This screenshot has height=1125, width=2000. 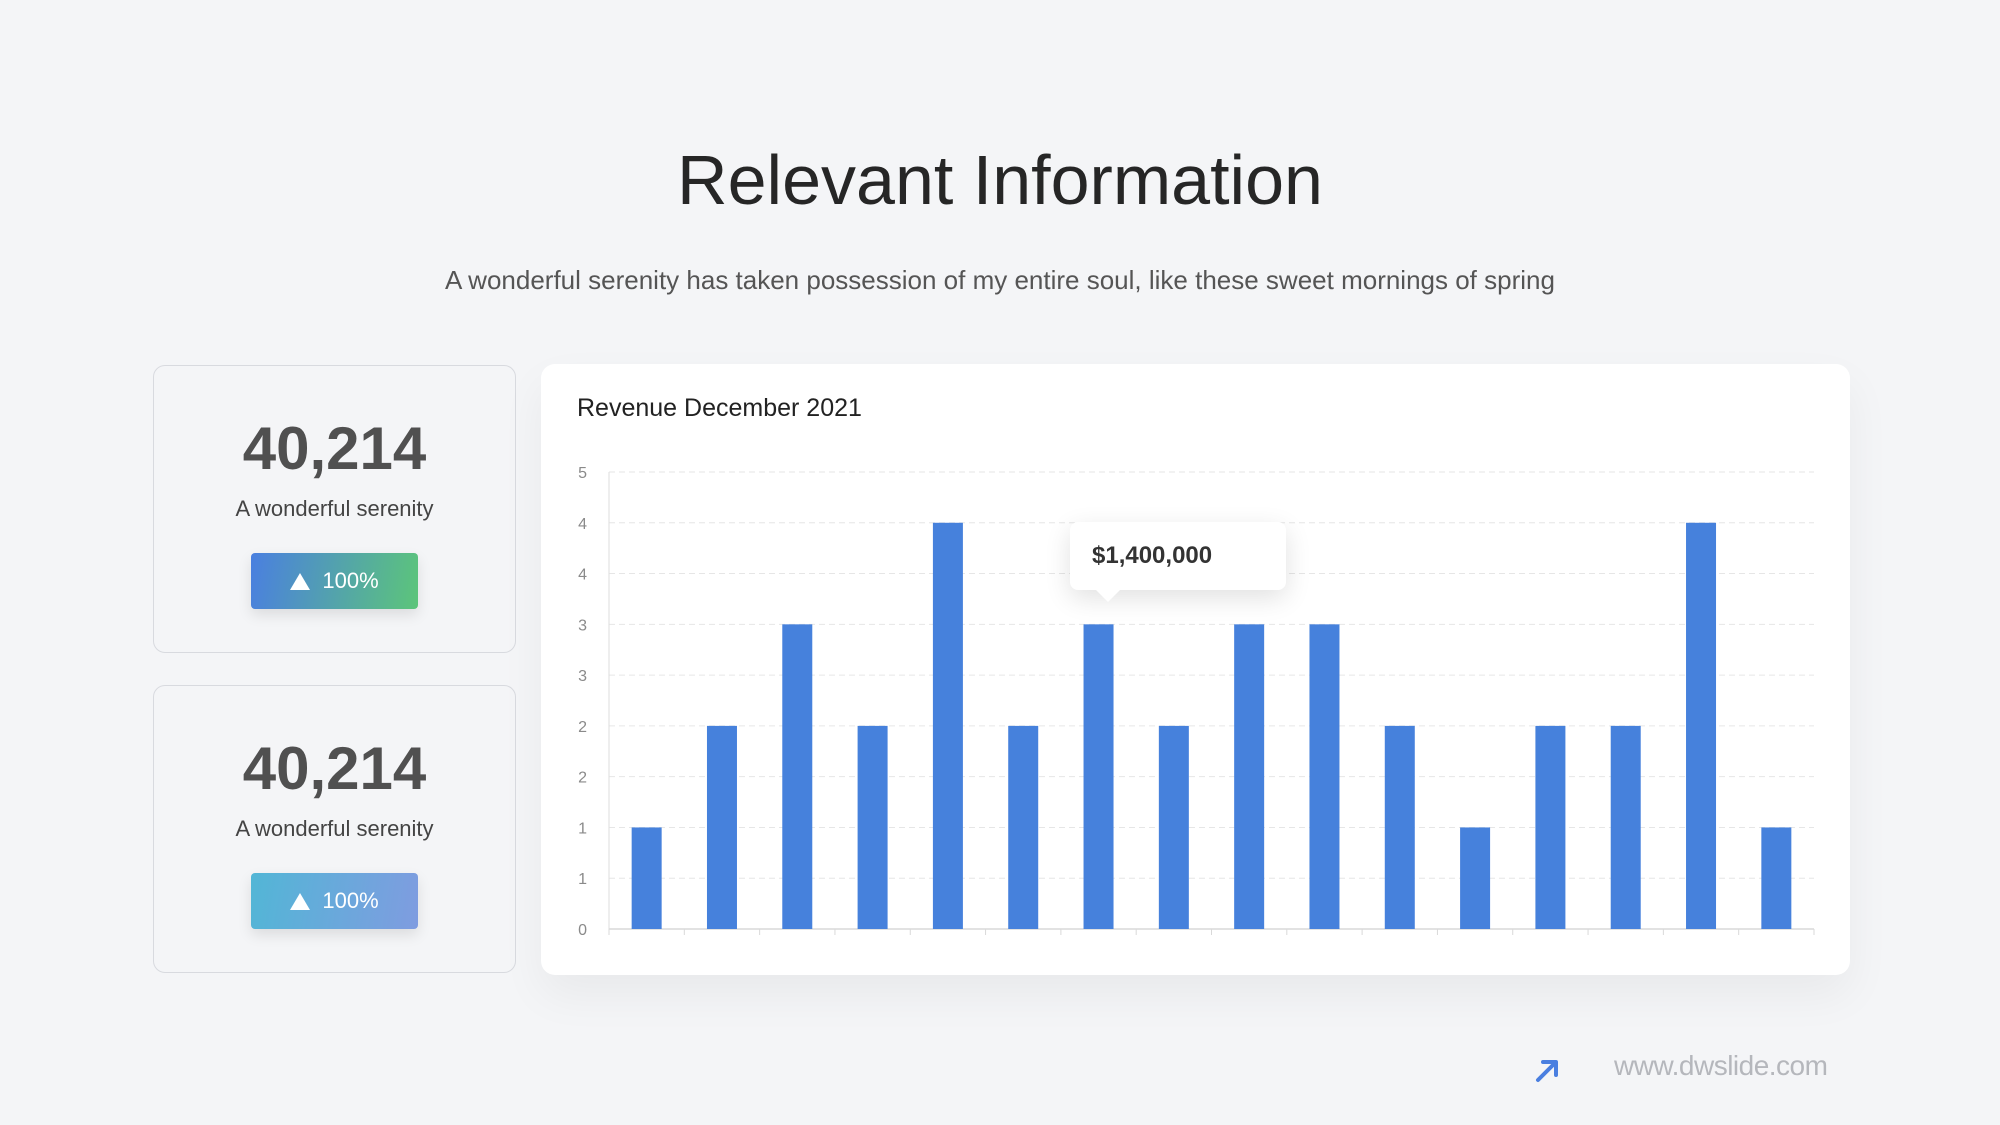 I want to click on y-tick-label: 5, so click(x=582, y=473).